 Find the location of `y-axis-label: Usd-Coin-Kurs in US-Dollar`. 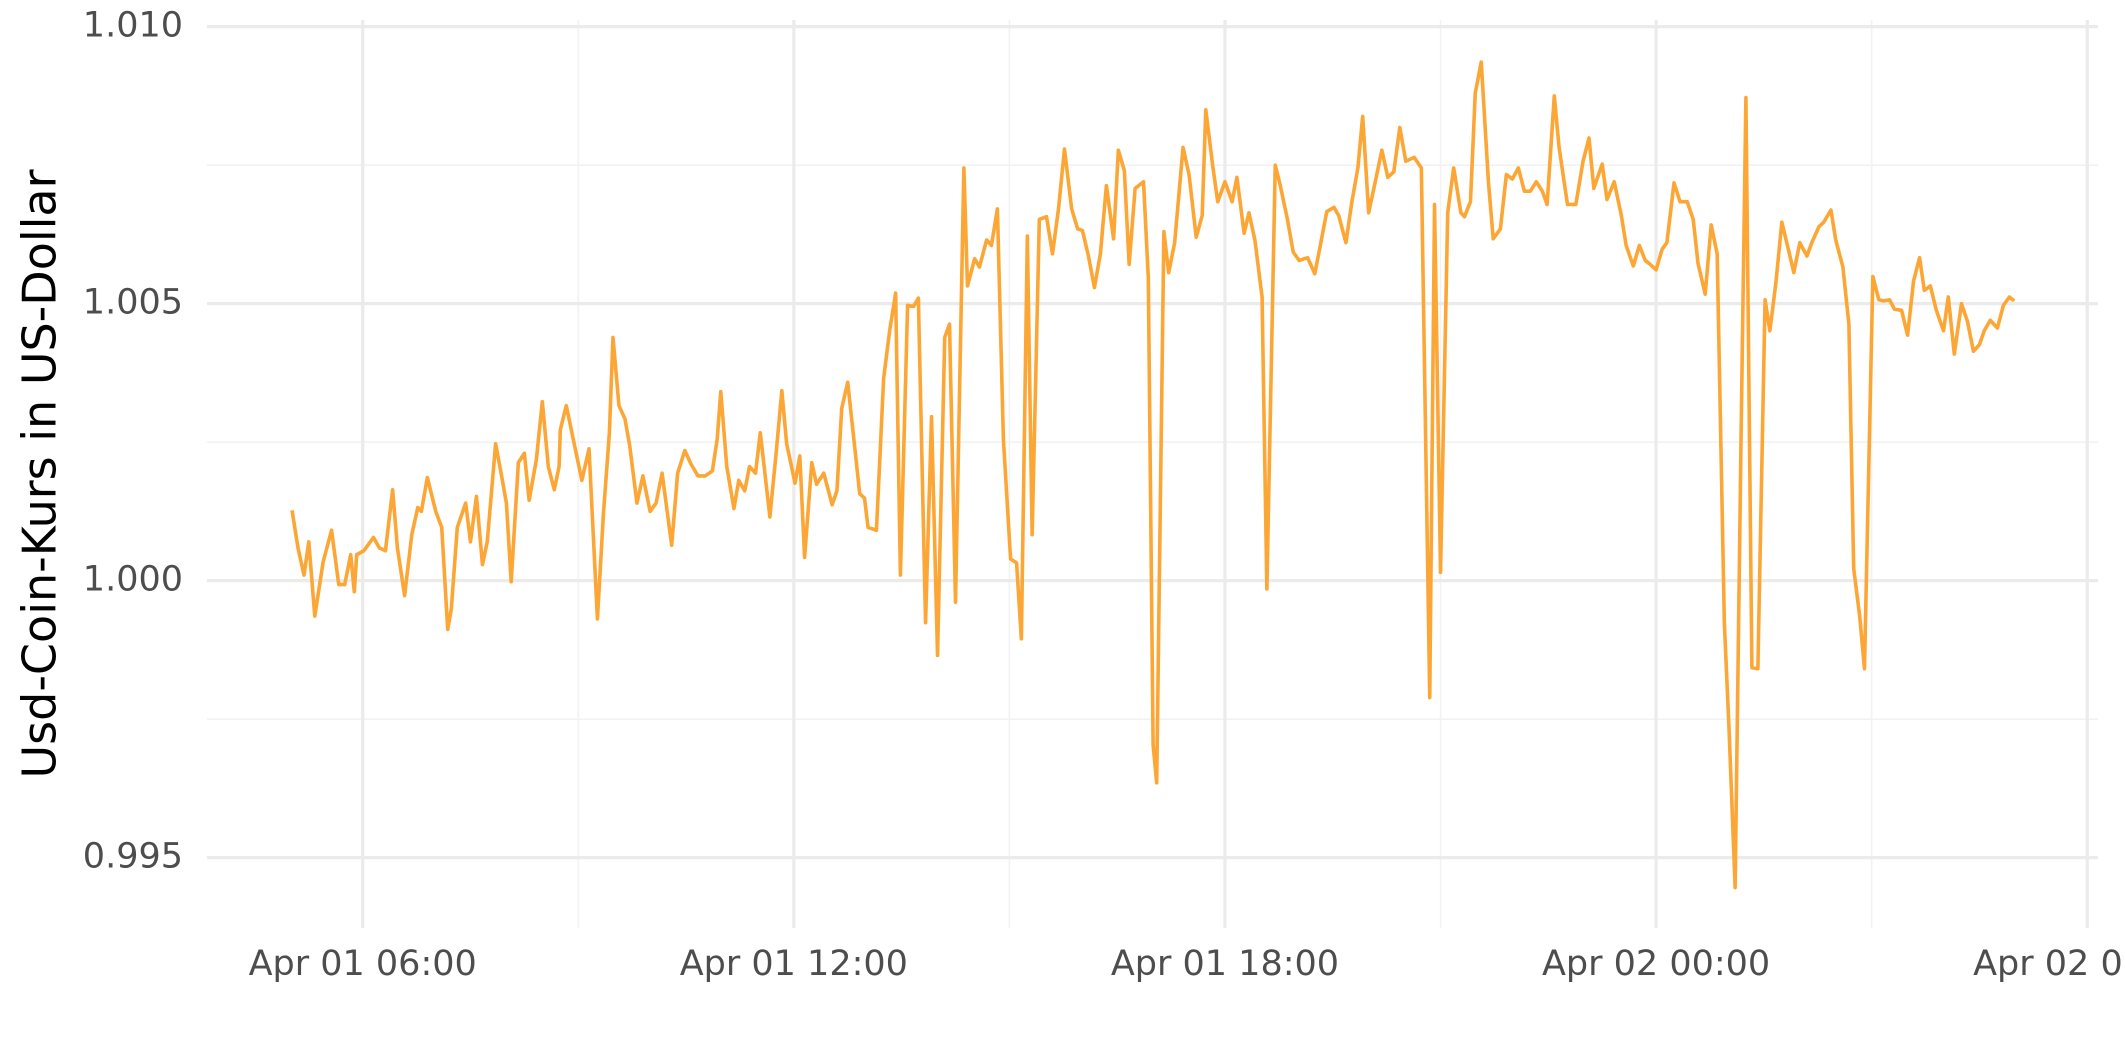

y-axis-label: Usd-Coin-Kurs in US-Dollar is located at coordinates (40, 473).